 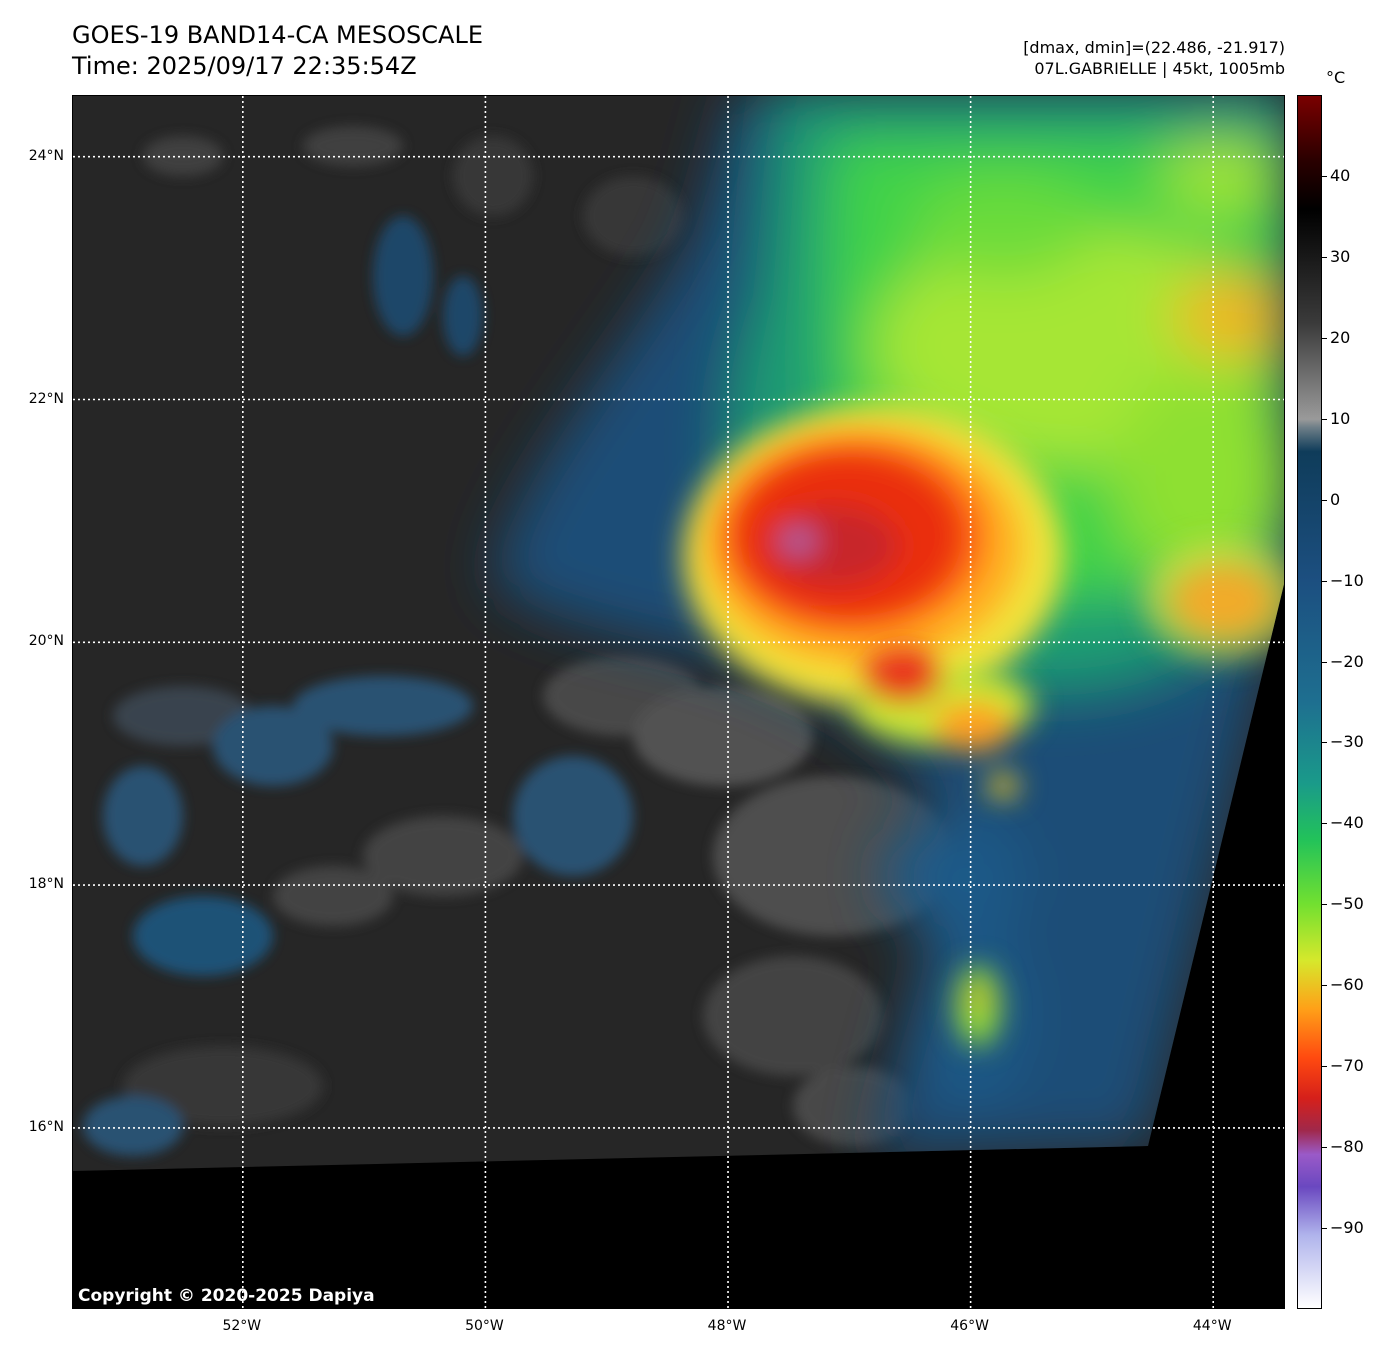 What do you see at coordinates (277, 35) in the screenshot?
I see `chart-title: GOES-19 BAND14-CA MESOSCALE` at bounding box center [277, 35].